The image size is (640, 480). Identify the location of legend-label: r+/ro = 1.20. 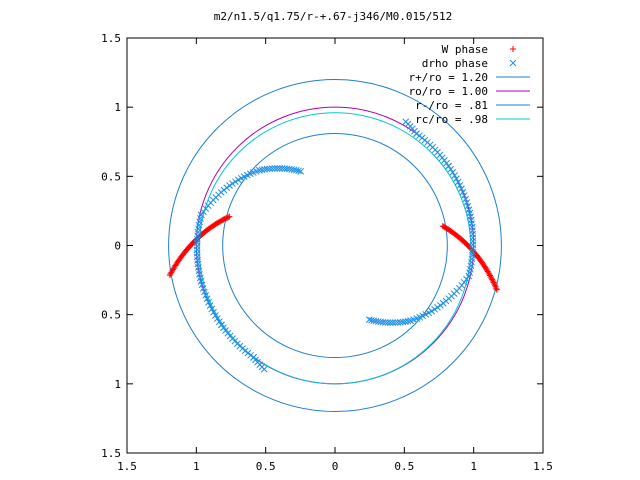
(448, 77).